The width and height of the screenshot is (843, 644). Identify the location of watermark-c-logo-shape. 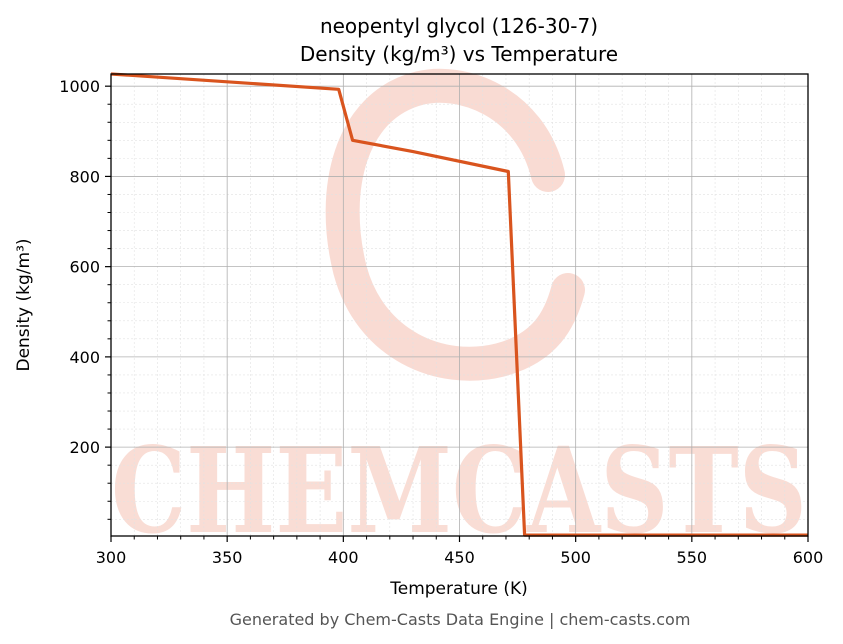
(455, 224).